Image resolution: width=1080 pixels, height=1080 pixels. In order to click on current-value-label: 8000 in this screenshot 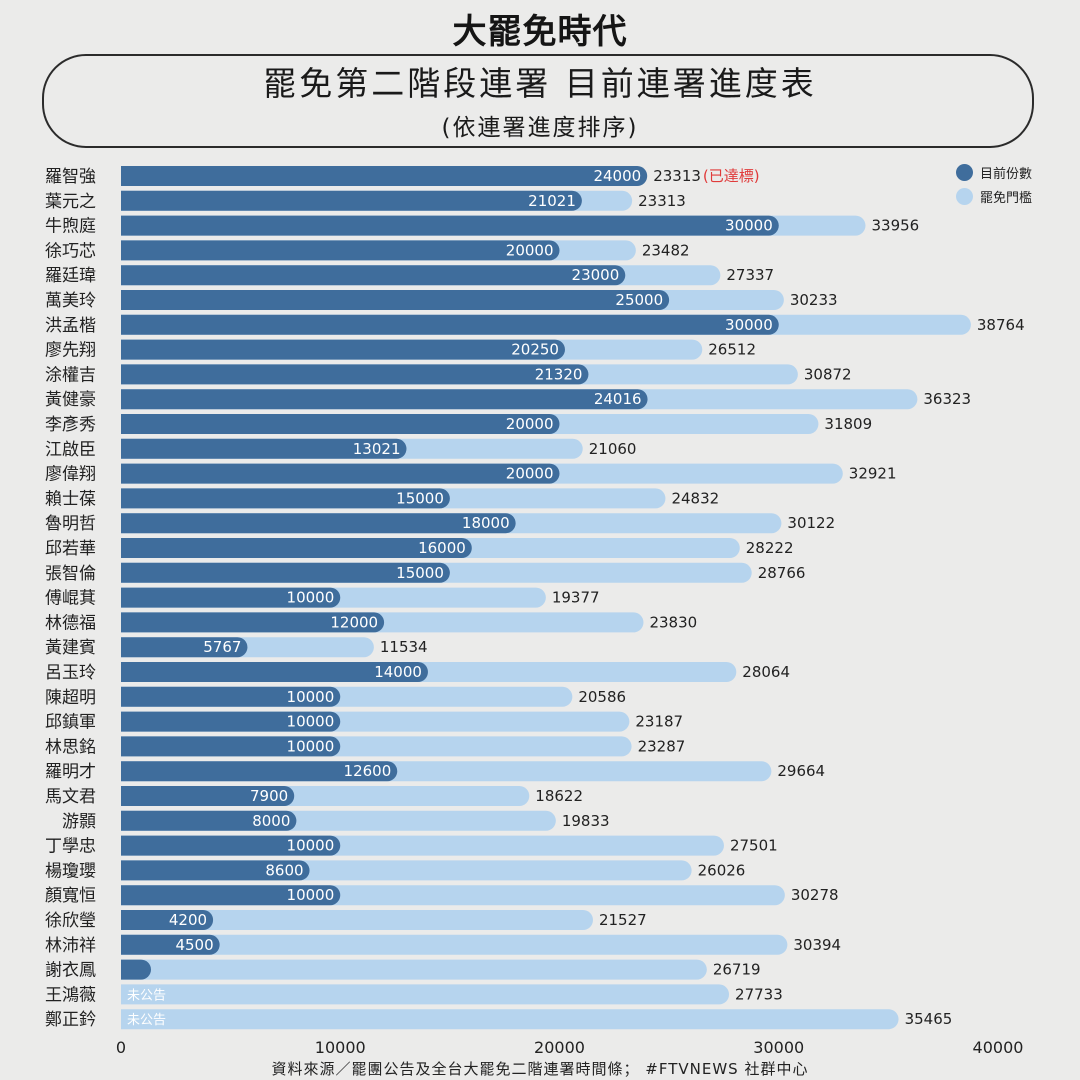, I will do `click(271, 821)`.